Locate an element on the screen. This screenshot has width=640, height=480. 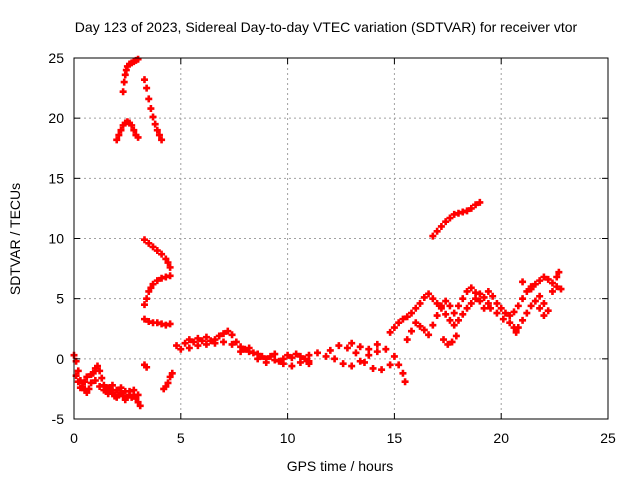
series-descending-arc is located at coordinates (157, 253).